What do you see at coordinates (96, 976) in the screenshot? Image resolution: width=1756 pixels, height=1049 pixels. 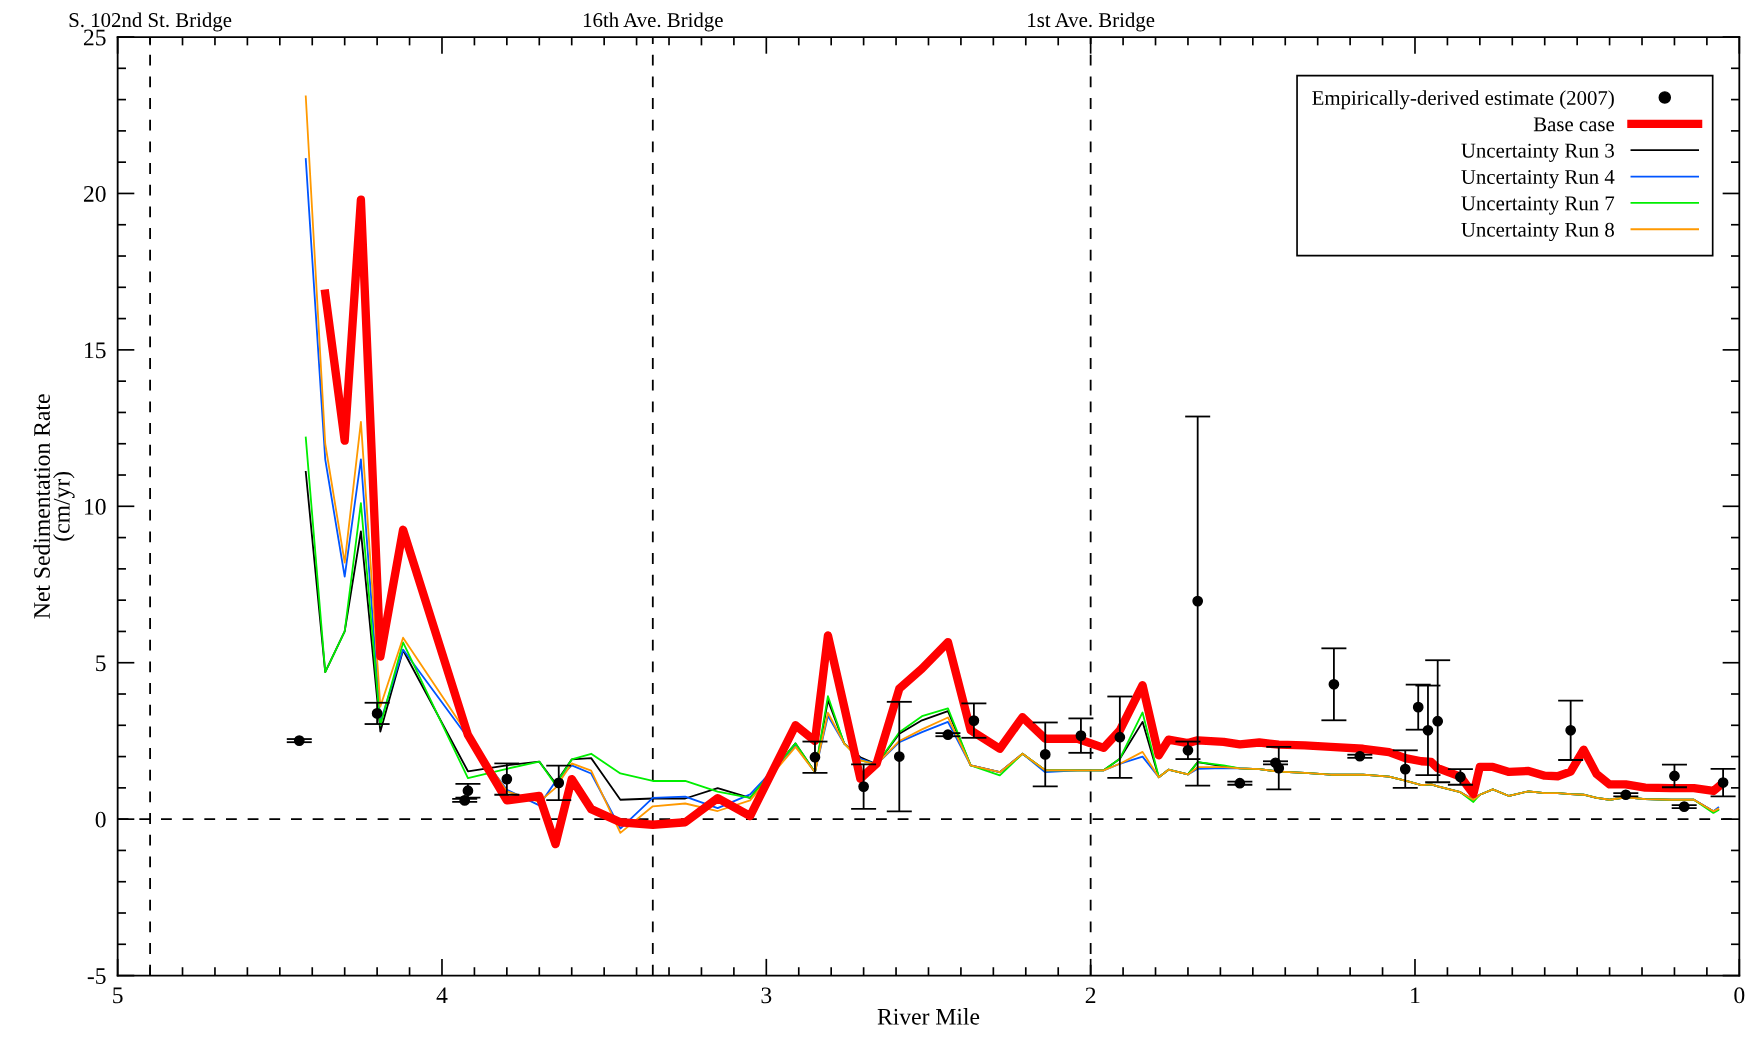 I see `y-tick-label: -5` at bounding box center [96, 976].